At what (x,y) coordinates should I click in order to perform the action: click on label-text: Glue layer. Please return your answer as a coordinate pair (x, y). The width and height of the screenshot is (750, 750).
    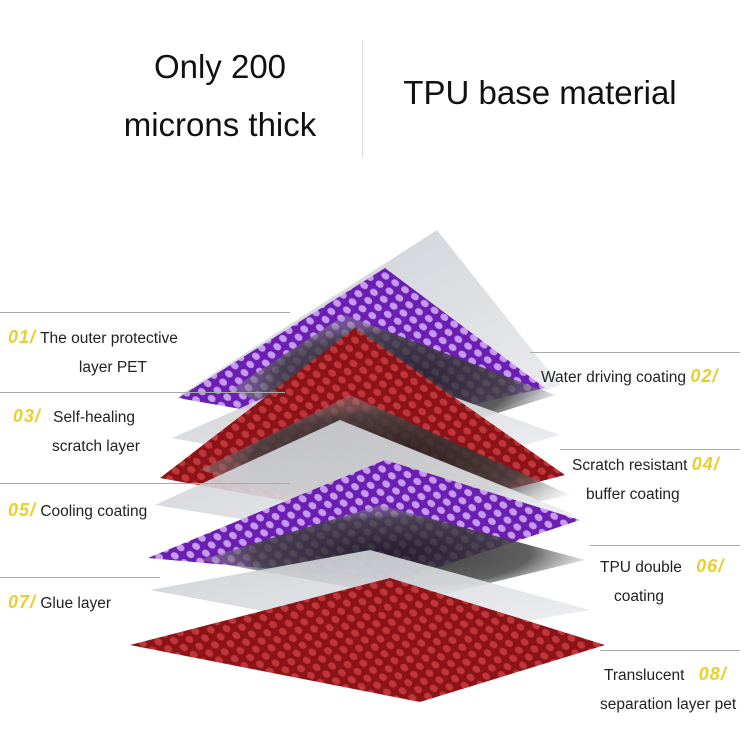
    Looking at the image, I should click on (75, 603).